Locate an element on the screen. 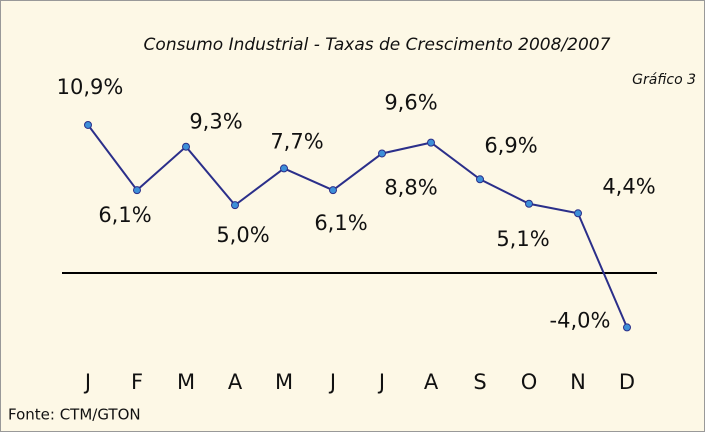  value-label: -4,0% is located at coordinates (580, 320).